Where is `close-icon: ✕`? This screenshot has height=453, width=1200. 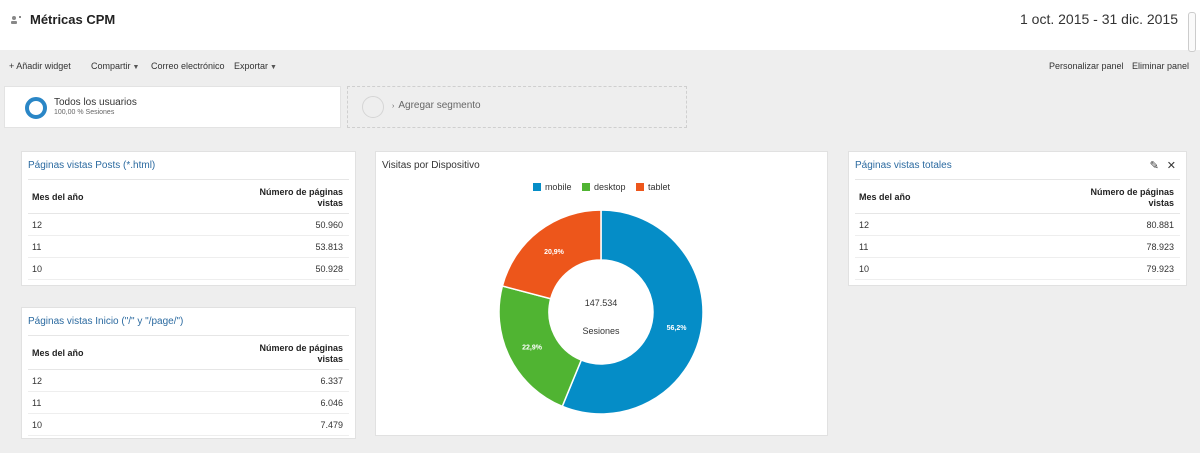 close-icon: ✕ is located at coordinates (1171, 166).